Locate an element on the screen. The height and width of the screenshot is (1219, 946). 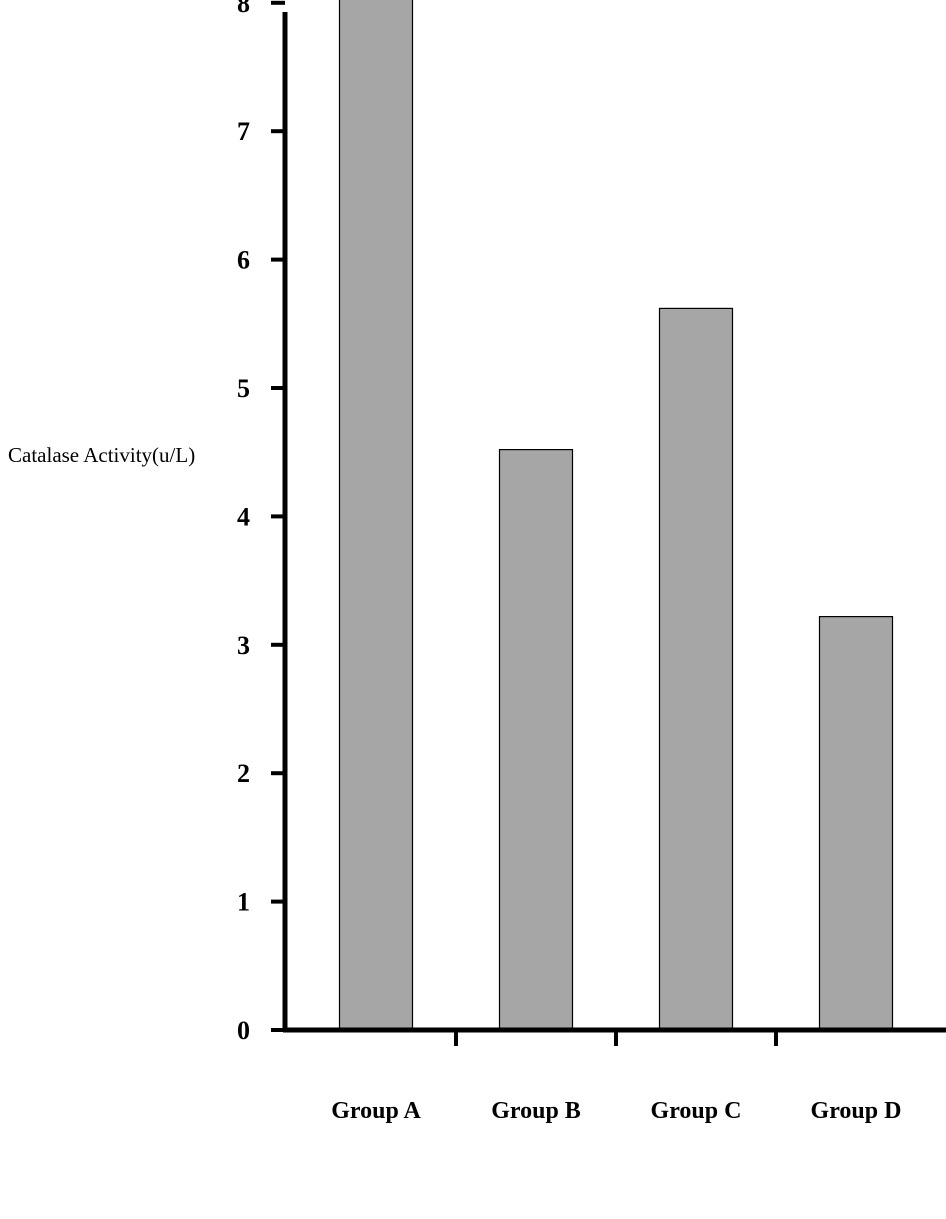
y-tick-label: 3 is located at coordinates (243, 645).